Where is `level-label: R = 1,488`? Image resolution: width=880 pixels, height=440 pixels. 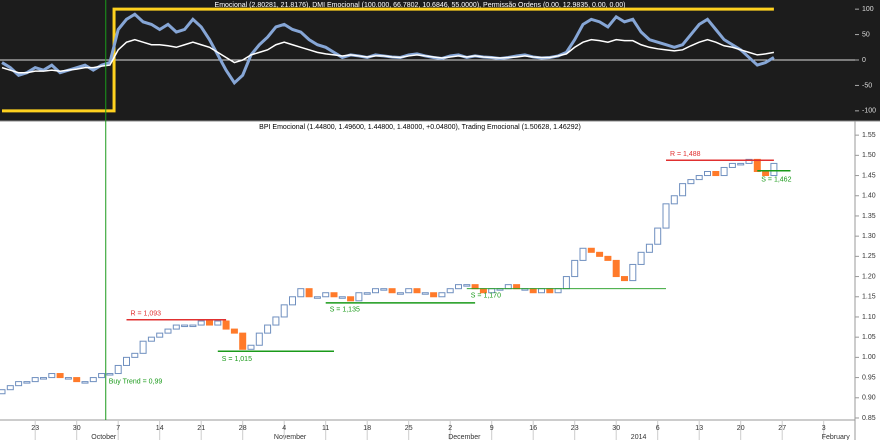 level-label: R = 1,488 is located at coordinates (685, 154).